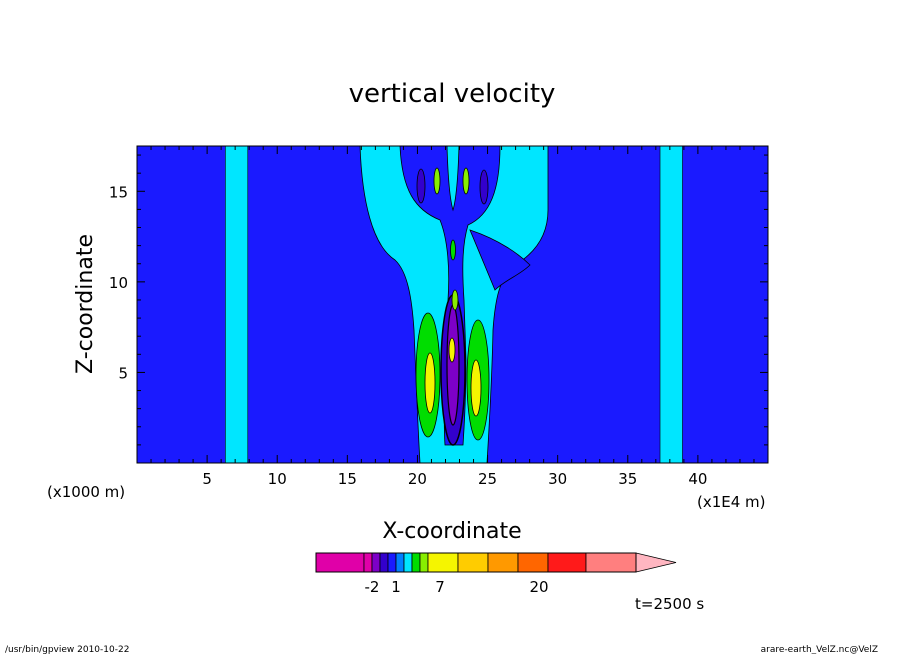 The height and width of the screenshot is (654, 904). What do you see at coordinates (85, 304) in the screenshot?
I see `y-axis-label: Z-coordinate` at bounding box center [85, 304].